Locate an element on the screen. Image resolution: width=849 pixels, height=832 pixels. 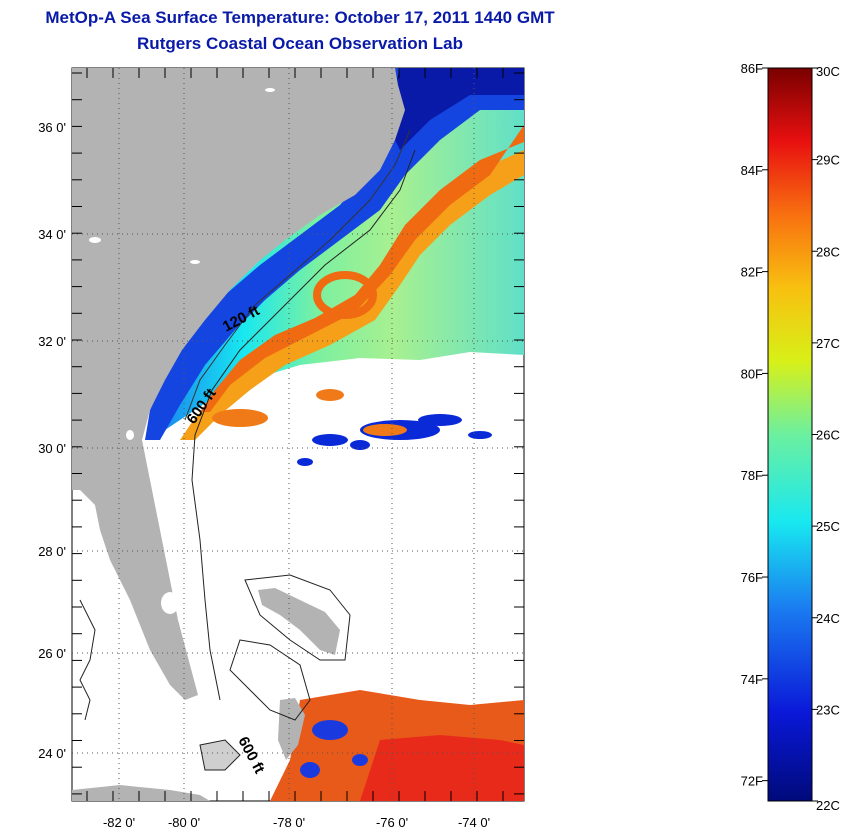
latitude-label: 36 0' is located at coordinates (52, 127).